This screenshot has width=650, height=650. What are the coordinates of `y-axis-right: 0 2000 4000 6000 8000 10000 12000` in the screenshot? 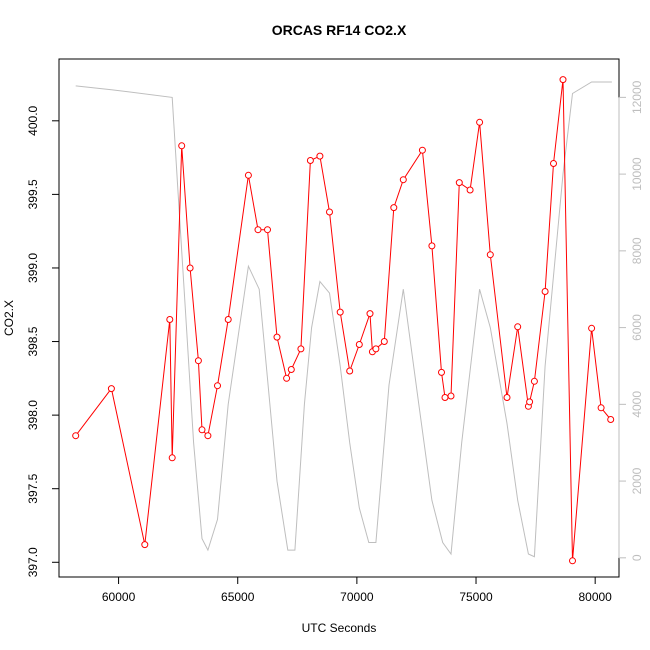 It's located at (631, 320).